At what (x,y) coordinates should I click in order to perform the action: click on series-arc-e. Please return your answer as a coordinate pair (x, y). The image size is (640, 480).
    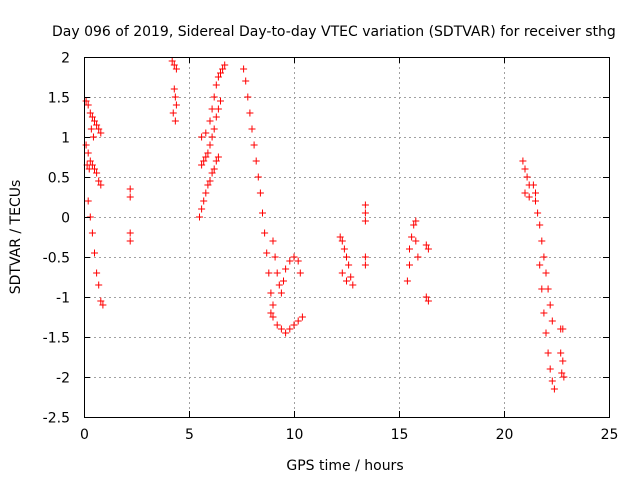
    Looking at the image, I should click on (174, 91).